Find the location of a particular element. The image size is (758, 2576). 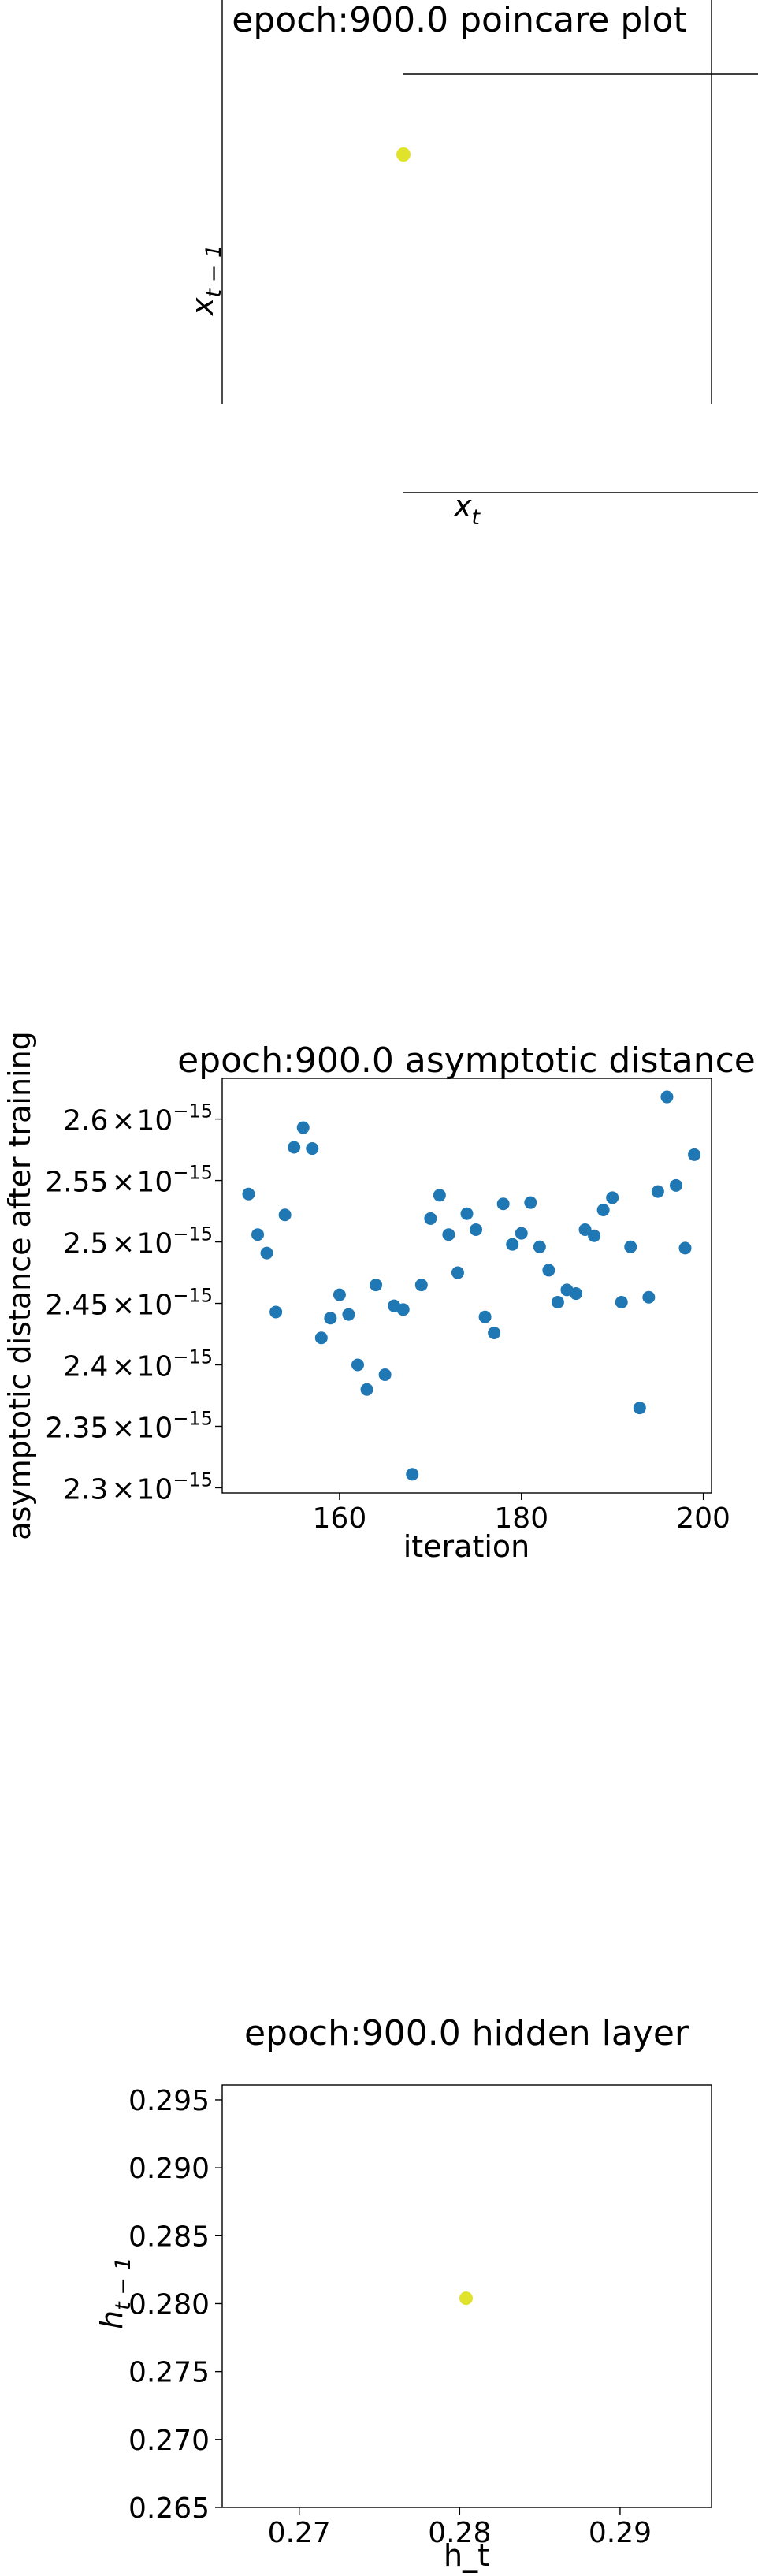

asymptotic-xlabel: iteration is located at coordinates (467, 1546).